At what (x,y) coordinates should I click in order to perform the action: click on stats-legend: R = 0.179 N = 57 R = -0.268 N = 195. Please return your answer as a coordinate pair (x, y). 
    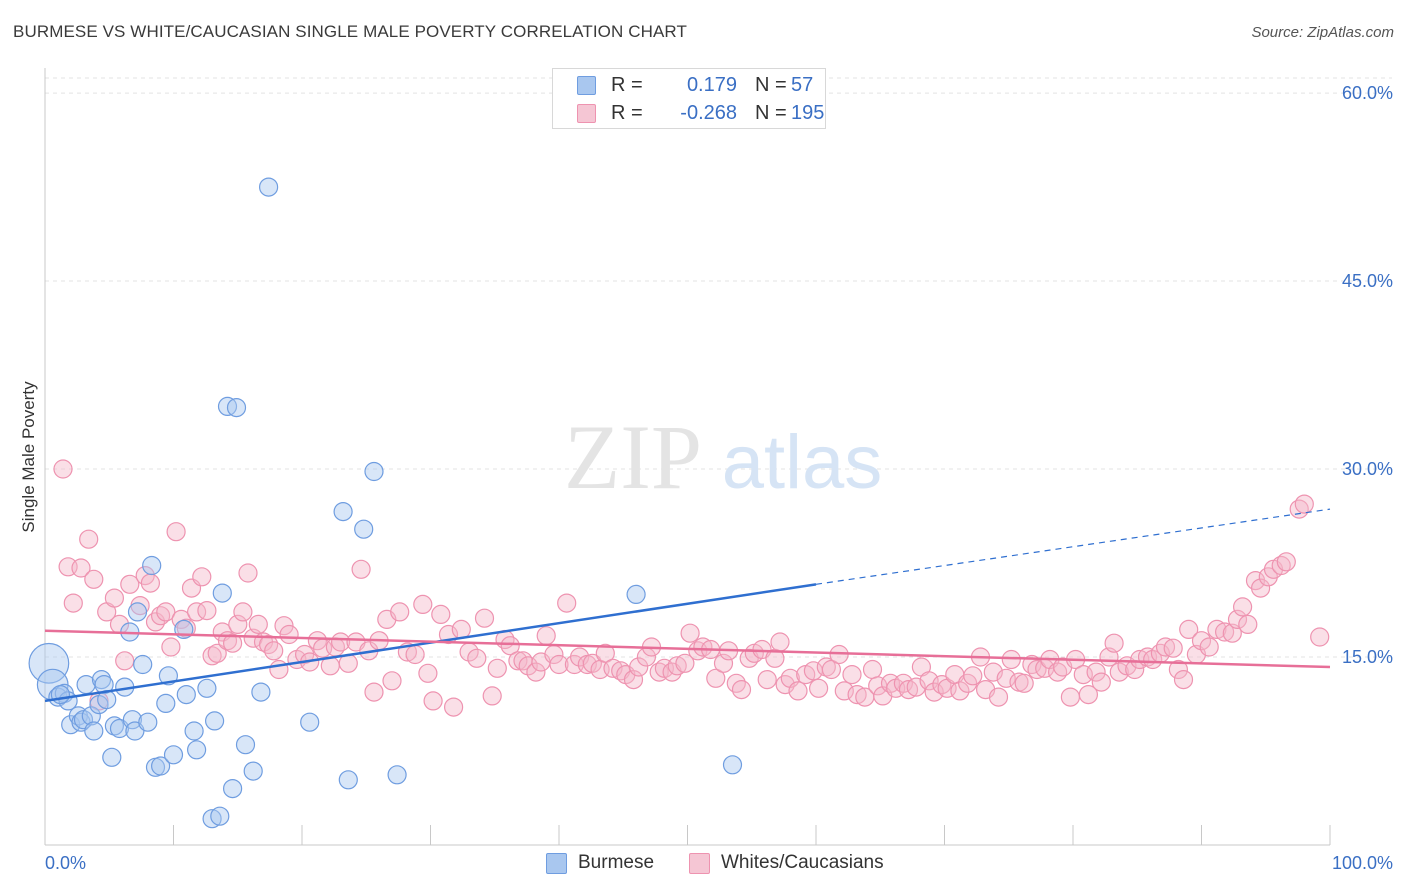
    Looking at the image, I should click on (689, 98).